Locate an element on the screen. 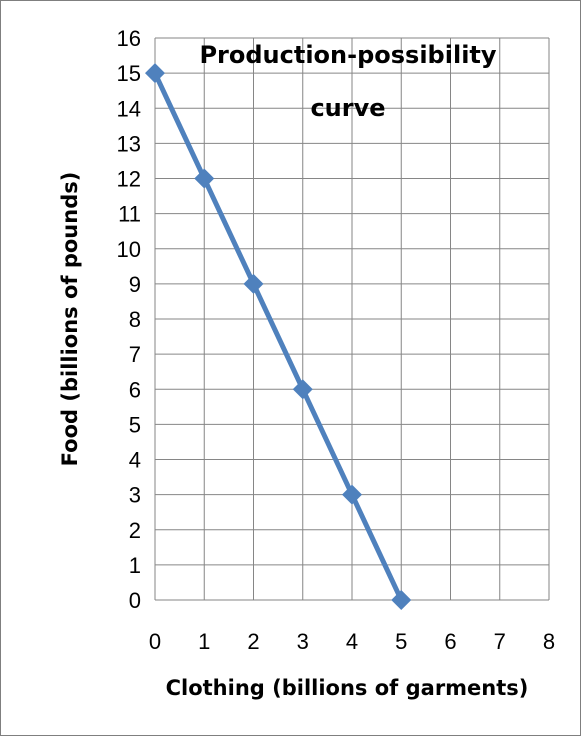 Image resolution: width=581 pixels, height=737 pixels. y-tick-label: 2 is located at coordinates (135, 530).